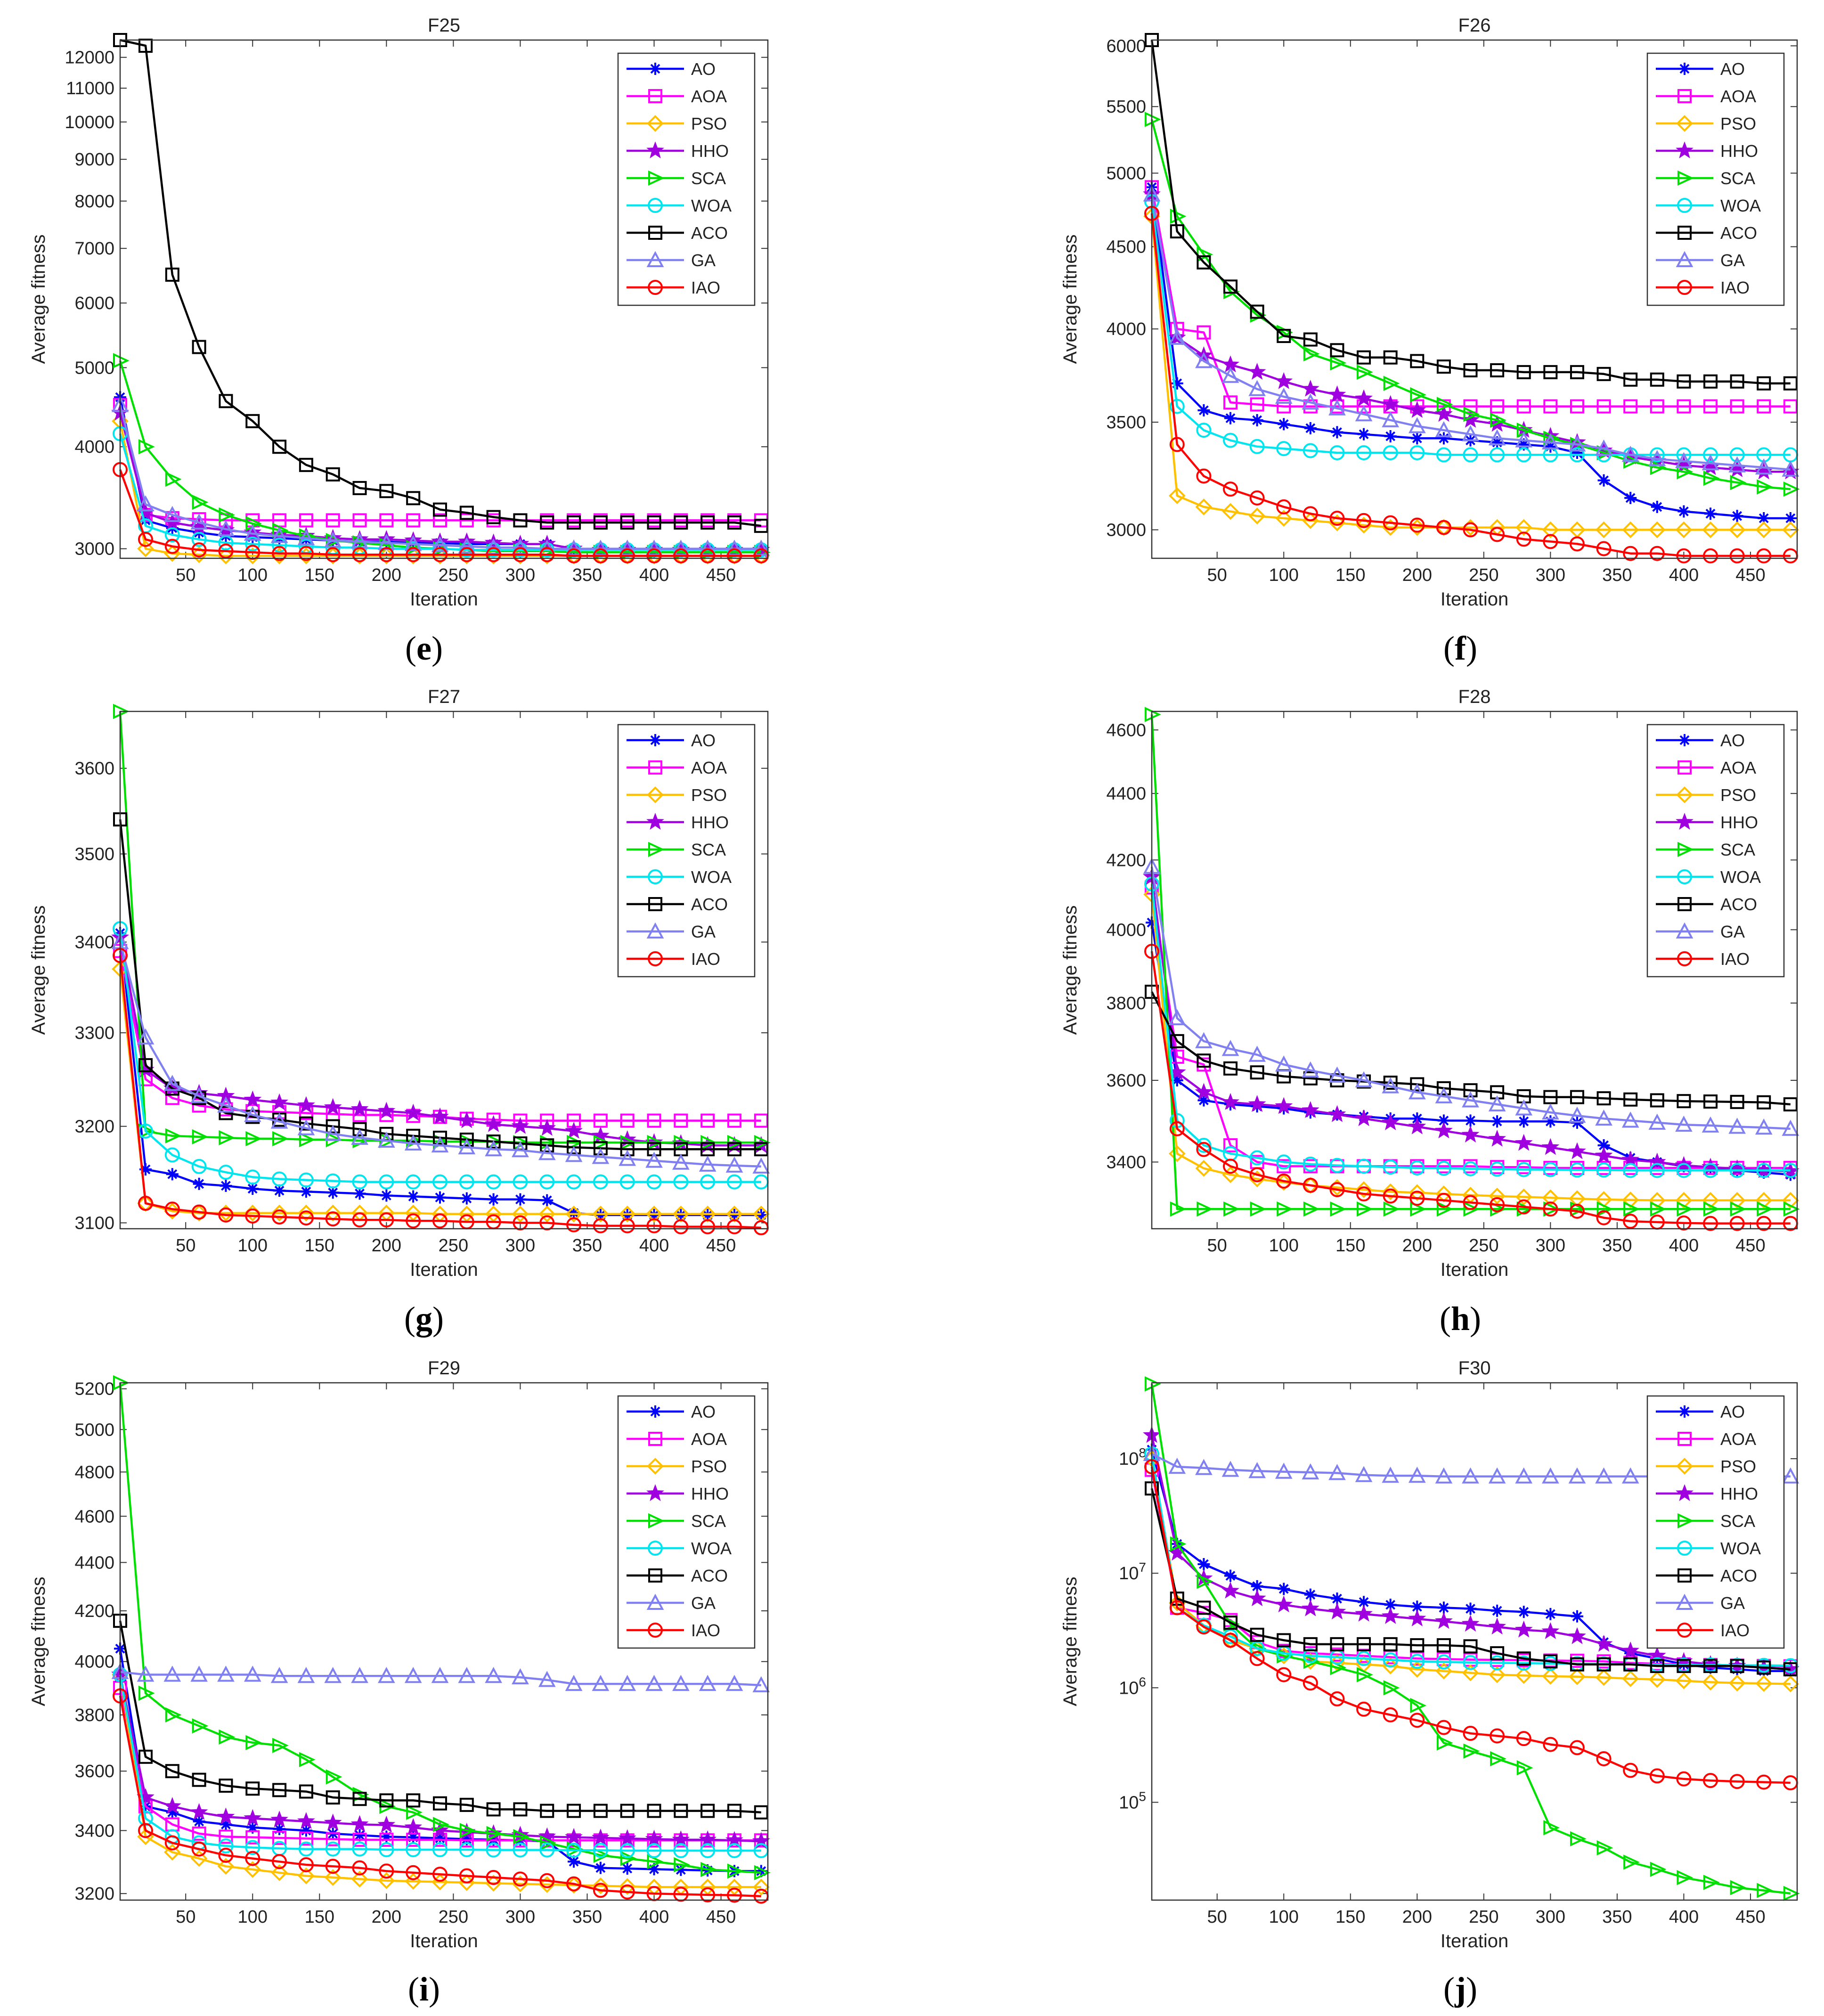 The width and height of the screenshot is (1824, 2016). I want to click on line-iao, so click(1470, 385).